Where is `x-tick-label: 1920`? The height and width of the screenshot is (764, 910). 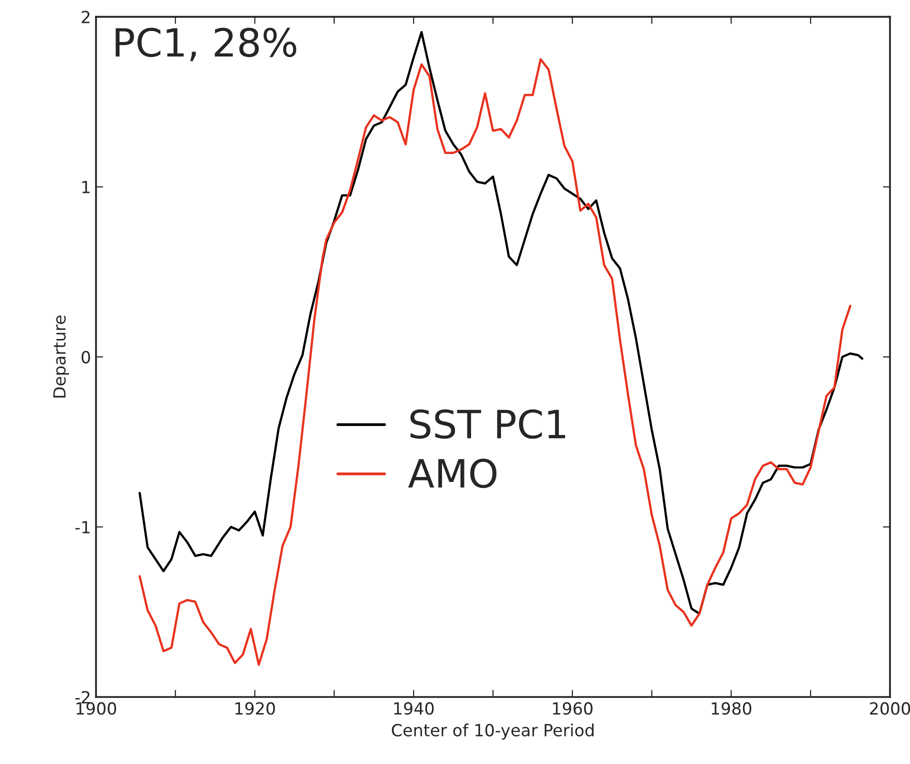 x-tick-label: 1920 is located at coordinates (255, 708).